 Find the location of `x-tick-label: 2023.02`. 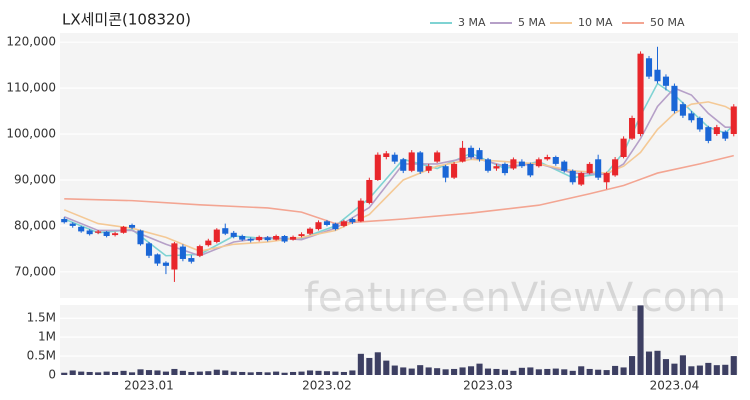

x-tick-label: 2023.02 is located at coordinates (327, 386).